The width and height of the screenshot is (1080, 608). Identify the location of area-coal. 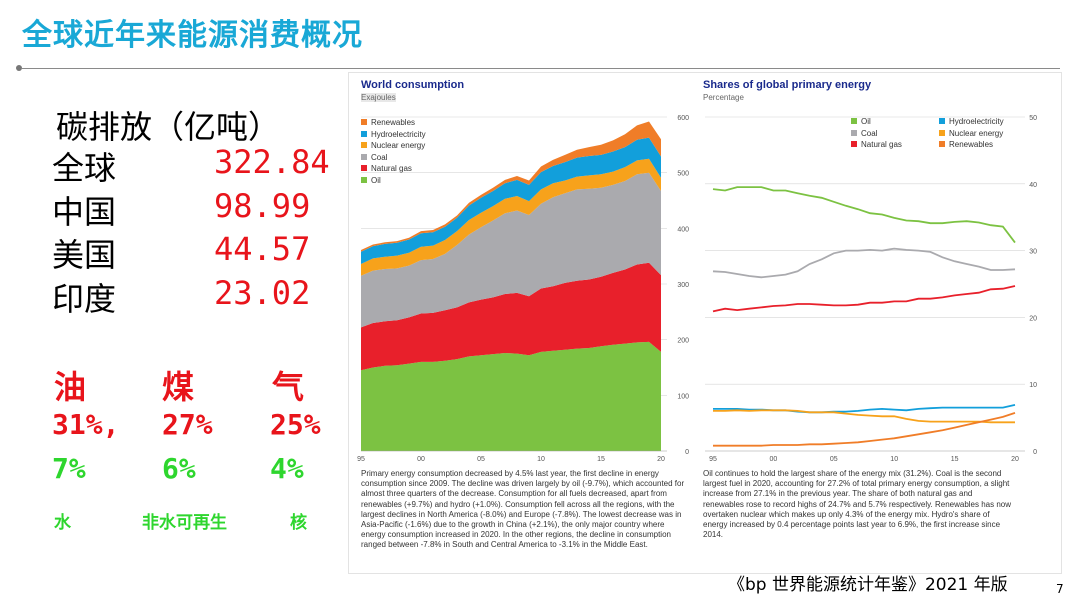
(511, 250).